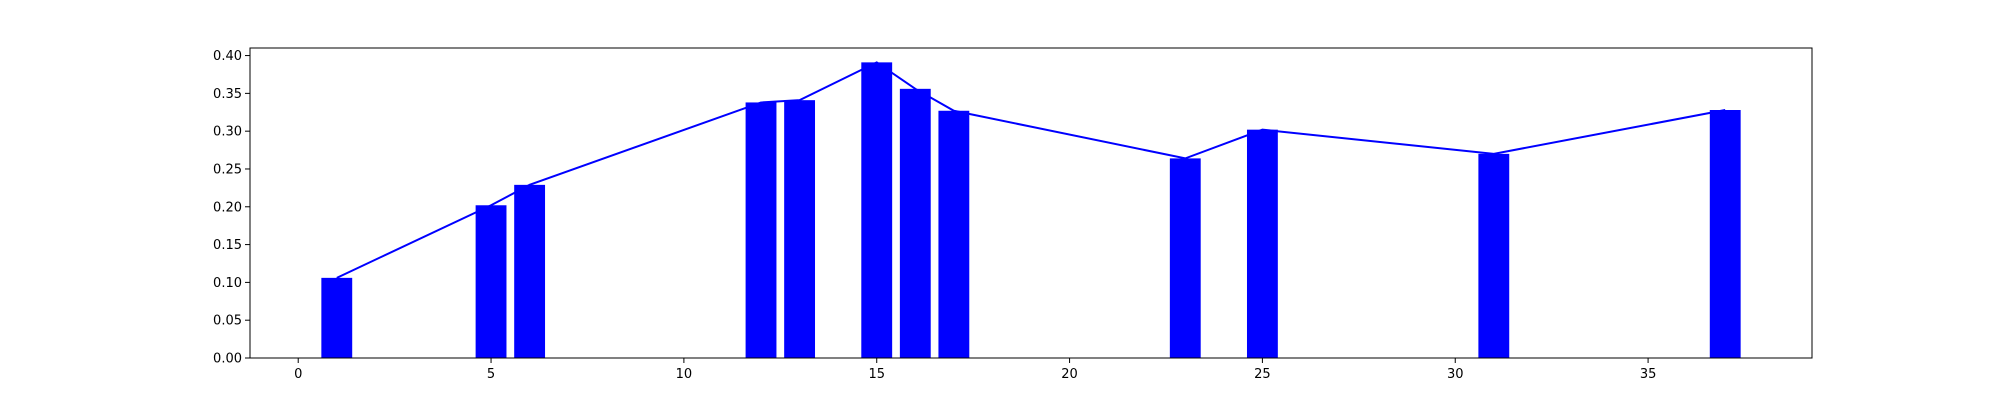 This screenshot has width=2000, height=400. Describe the element at coordinates (227, 245) in the screenshot. I see `y-tick-label: 0.15` at that location.